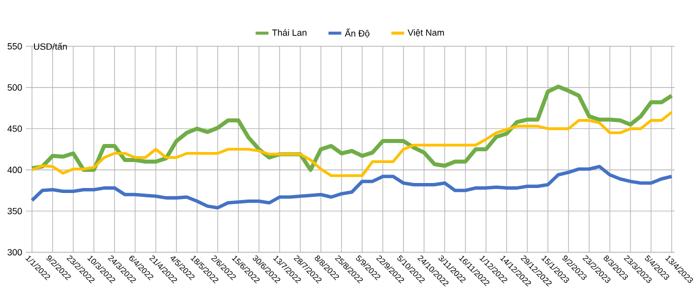  I want to click on y-tick-label: 500, so click(15, 87).